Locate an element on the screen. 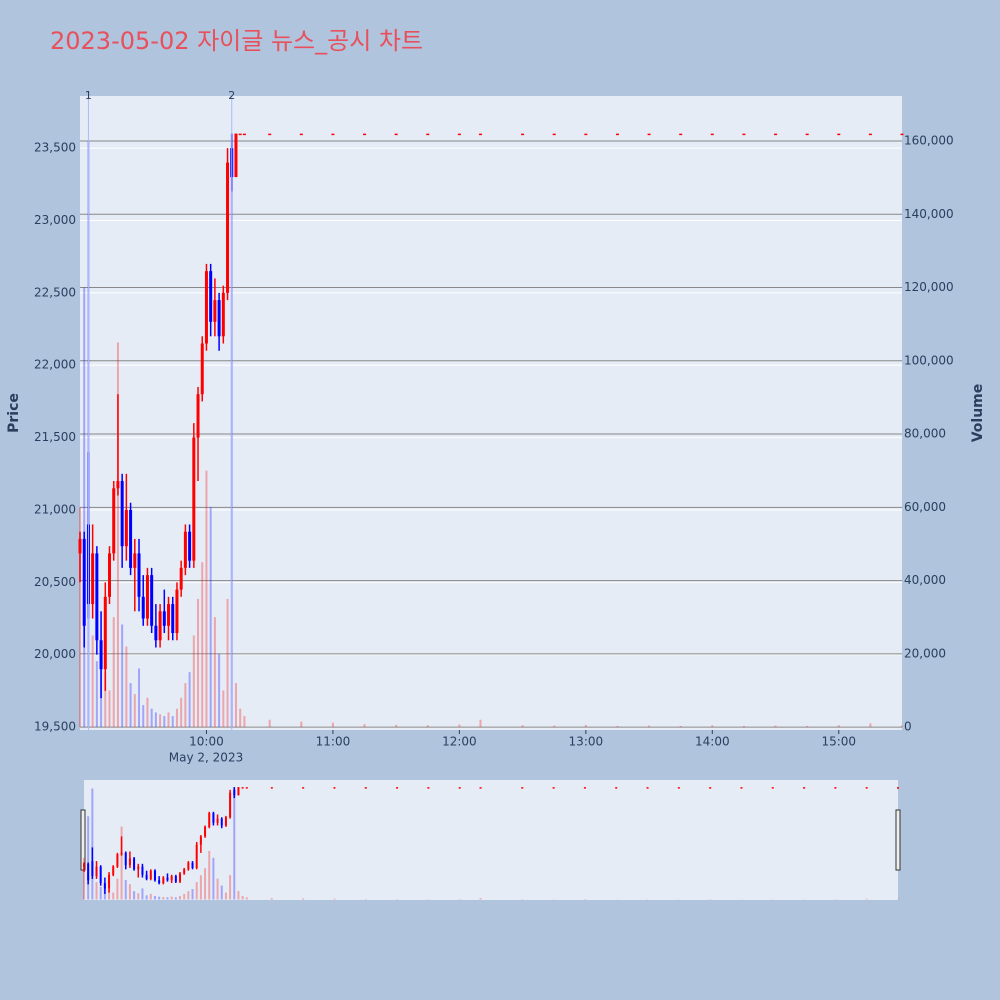 This screenshot has width=1000, height=1000. x-date-label: May 2, 2023 is located at coordinates (206, 758).